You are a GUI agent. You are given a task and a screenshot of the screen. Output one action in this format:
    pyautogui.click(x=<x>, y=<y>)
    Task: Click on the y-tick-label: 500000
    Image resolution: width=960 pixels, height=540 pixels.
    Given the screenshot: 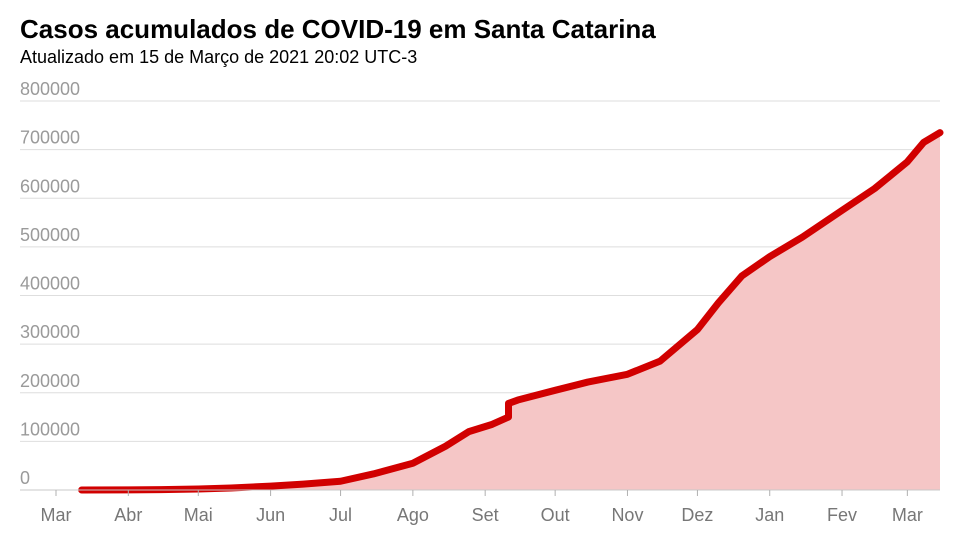 What is the action you would take?
    pyautogui.click(x=50, y=235)
    